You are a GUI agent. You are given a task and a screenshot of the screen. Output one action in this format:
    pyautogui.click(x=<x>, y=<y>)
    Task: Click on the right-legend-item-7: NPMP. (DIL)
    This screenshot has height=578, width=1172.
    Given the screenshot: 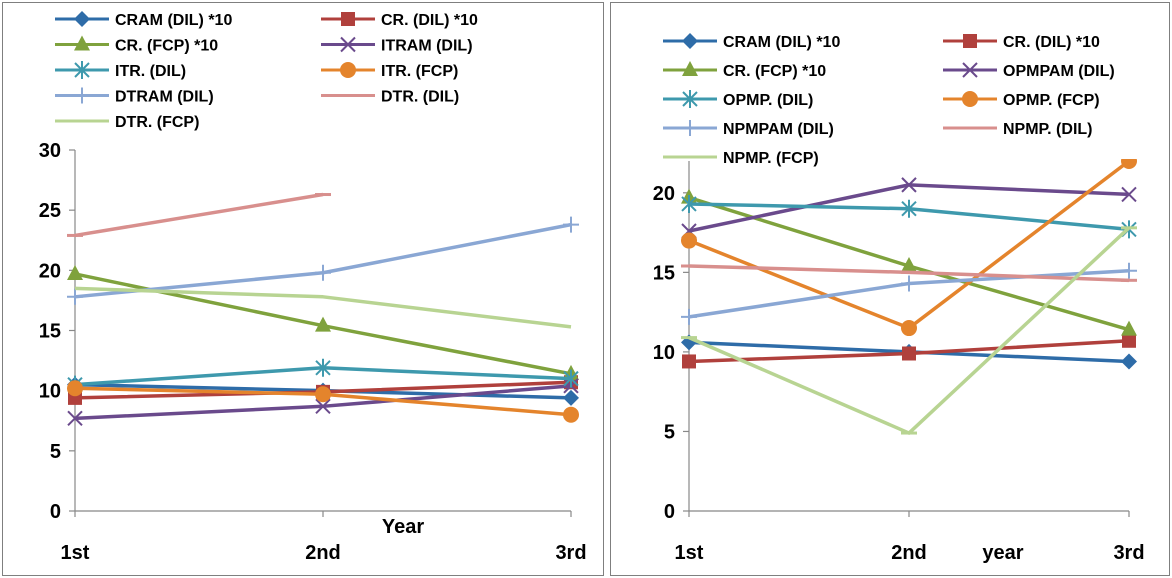 What is the action you would take?
    pyautogui.click(x=1017, y=129)
    